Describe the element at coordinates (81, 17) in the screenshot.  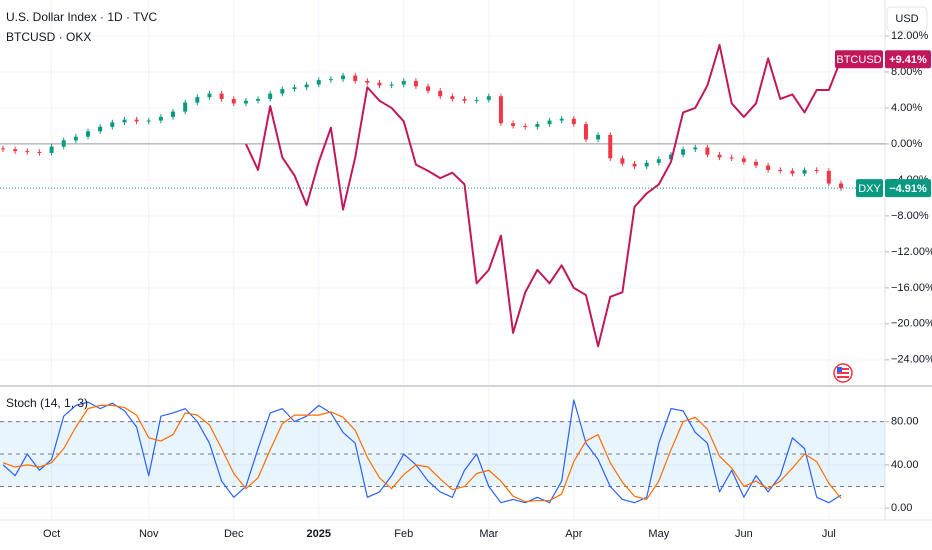
I see `chart-title: U.S. Dollar Index · 1D · TVC` at that location.